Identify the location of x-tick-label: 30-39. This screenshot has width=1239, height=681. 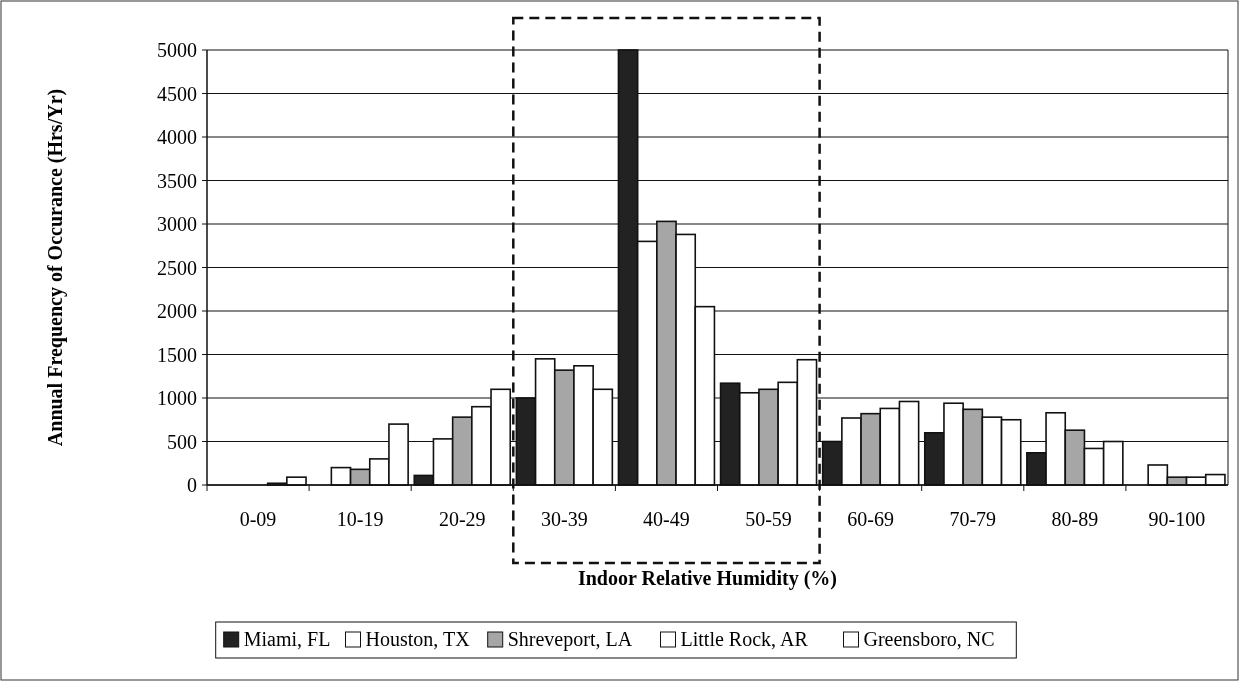
(564, 519).